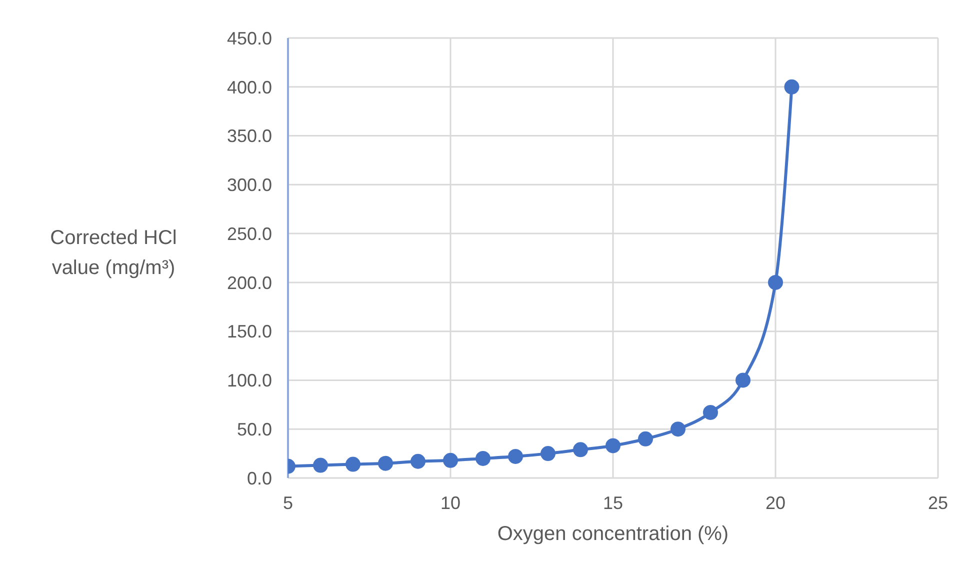 The image size is (957, 581). I want to click on x-axis-title: Oxygen concentration (%), so click(613, 534).